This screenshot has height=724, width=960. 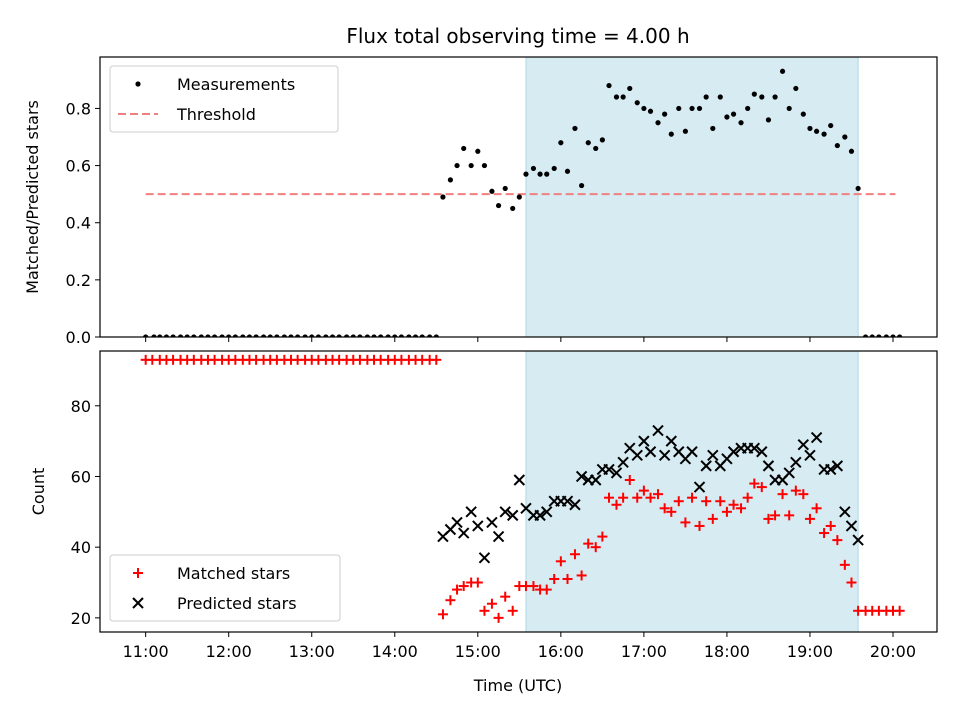 What do you see at coordinates (78, 166) in the screenshot?
I see `y-tick-label: 0.6` at bounding box center [78, 166].